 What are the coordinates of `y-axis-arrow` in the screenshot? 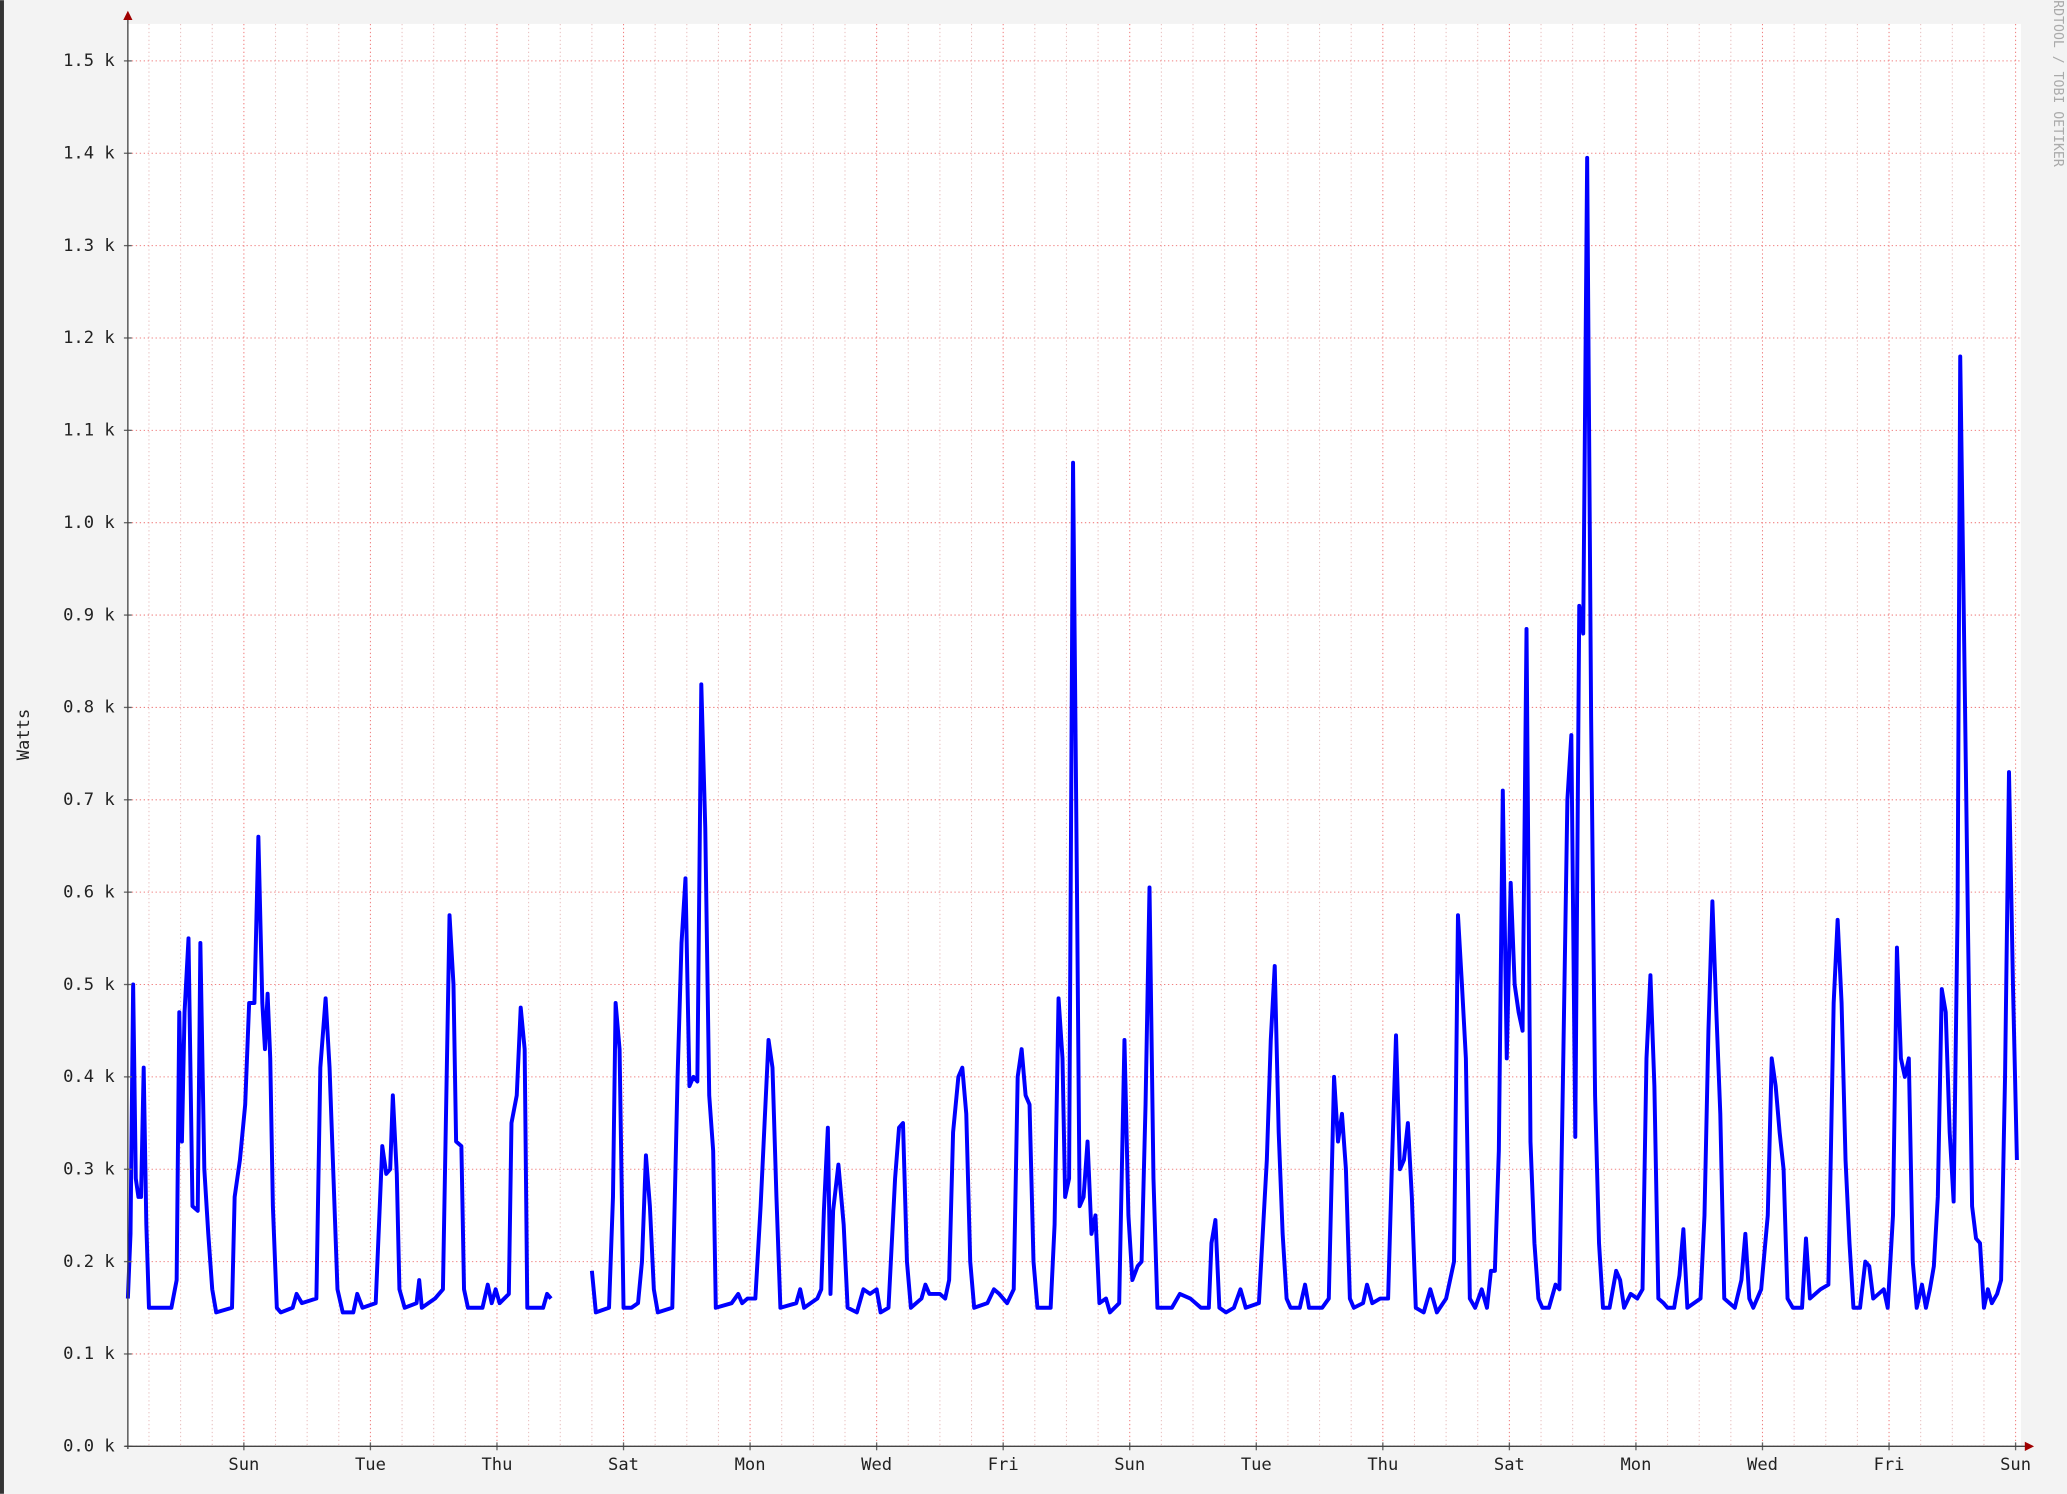 It's located at (128, 15).